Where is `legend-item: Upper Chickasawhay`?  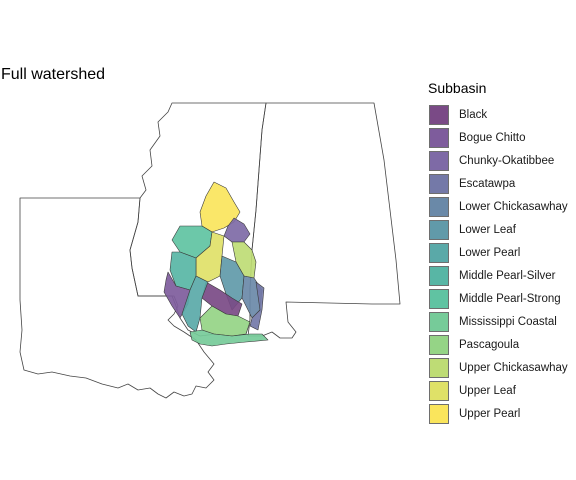 legend-item: Upper Chickasawhay is located at coordinates (502, 367).